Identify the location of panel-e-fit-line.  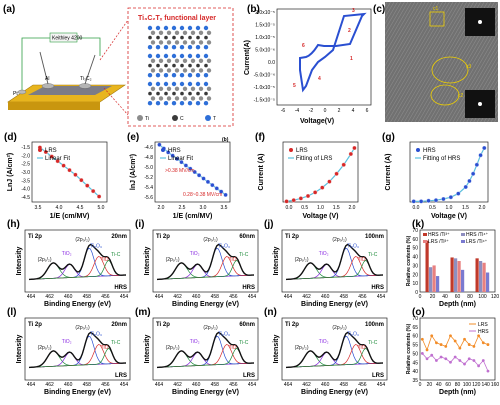
(192, 170).